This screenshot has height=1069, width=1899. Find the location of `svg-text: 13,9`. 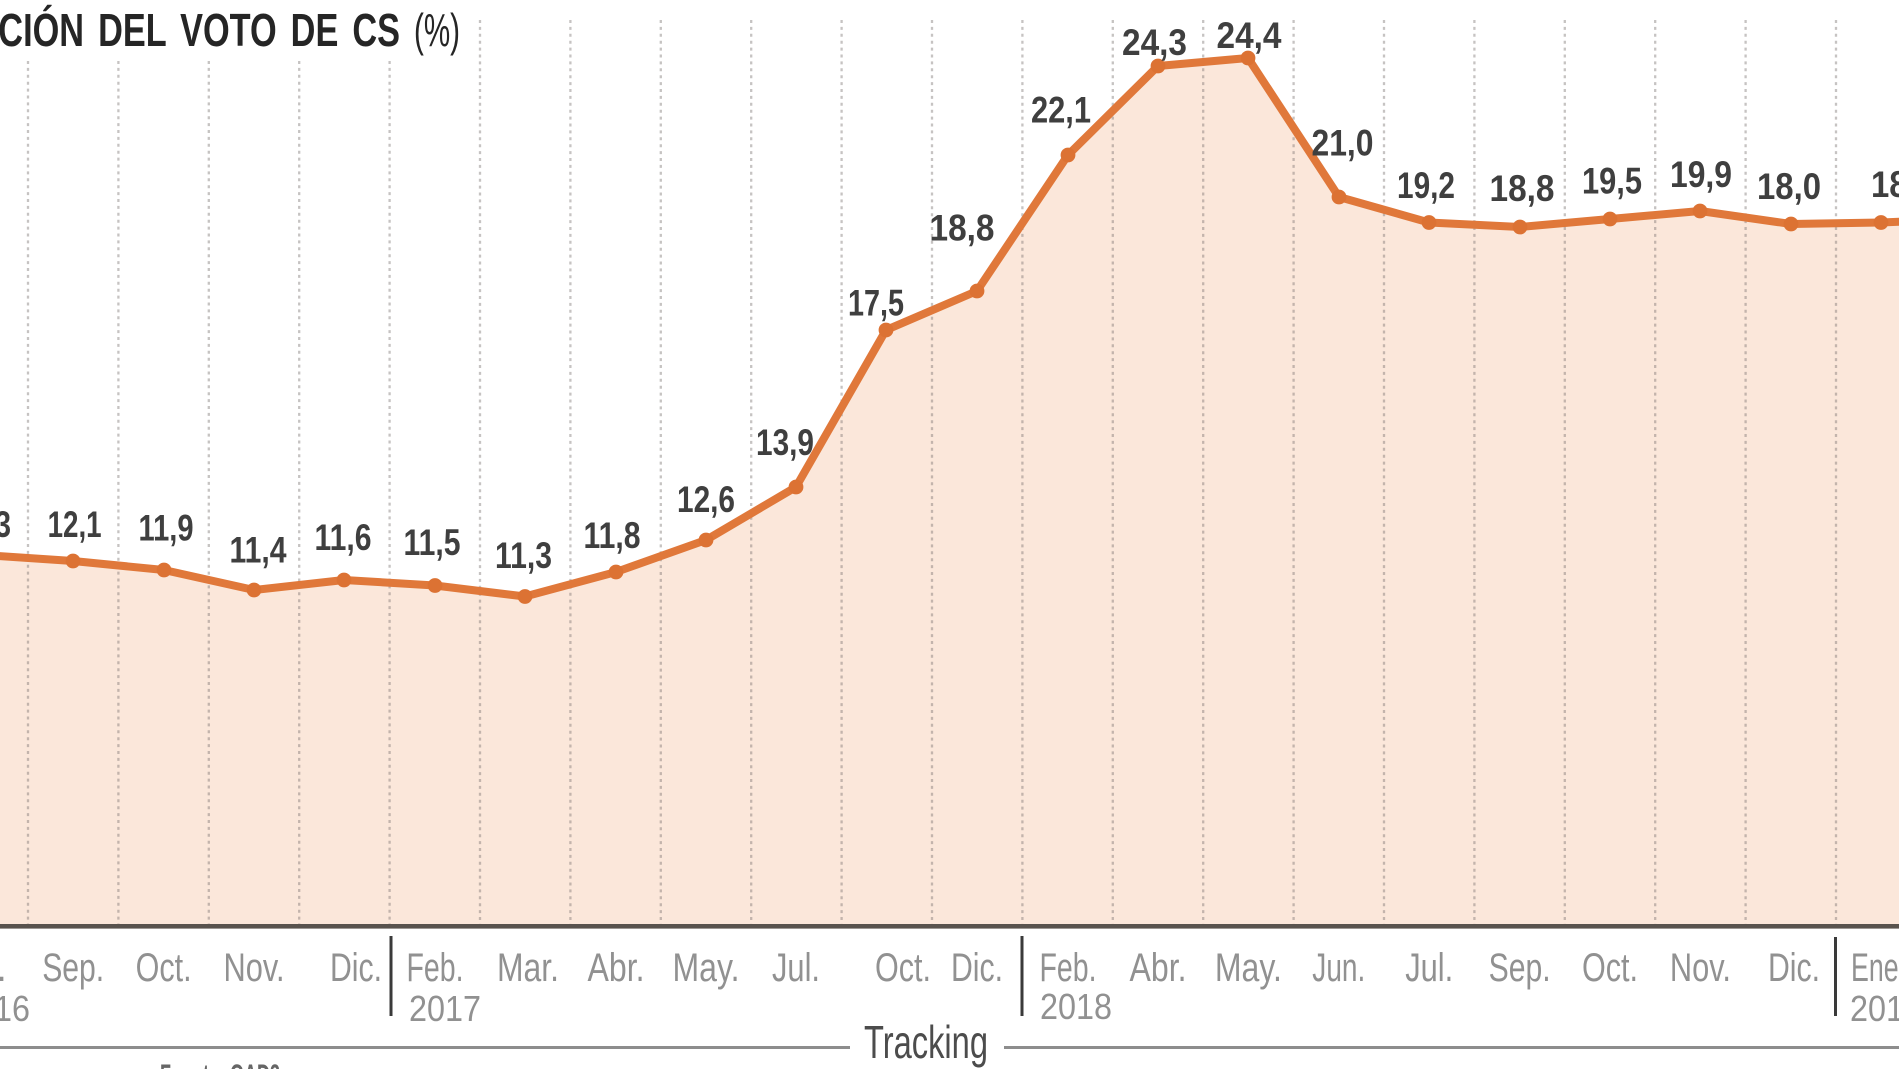

svg-text: 13,9 is located at coordinates (785, 442).